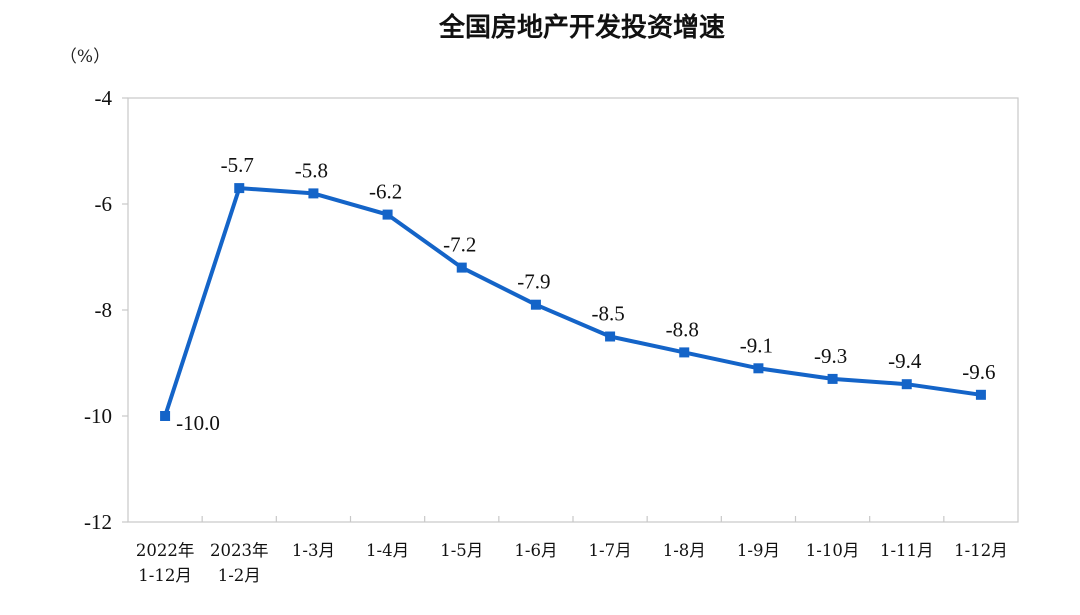 The height and width of the screenshot is (615, 1080). What do you see at coordinates (98, 522) in the screenshot?
I see `y-tick-label: -12` at bounding box center [98, 522].